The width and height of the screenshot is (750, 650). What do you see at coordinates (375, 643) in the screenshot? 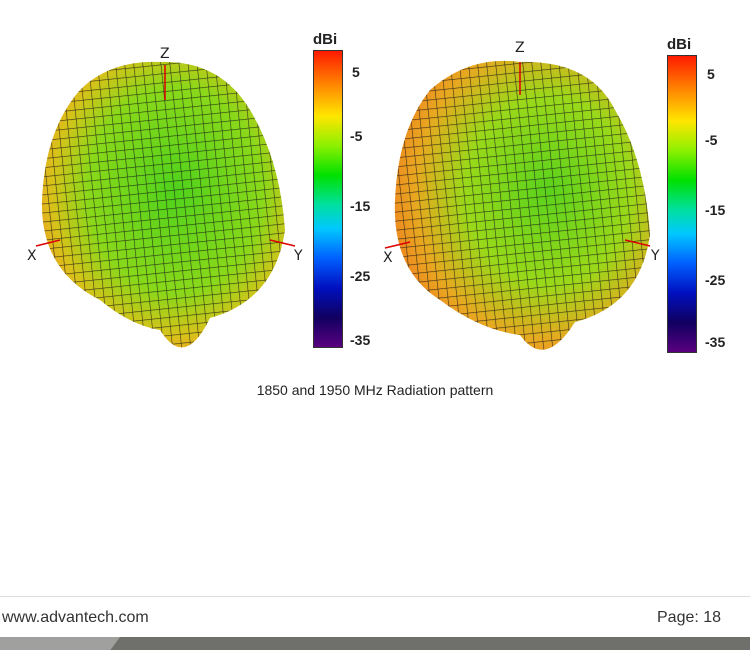
I see `footer-bar` at bounding box center [375, 643].